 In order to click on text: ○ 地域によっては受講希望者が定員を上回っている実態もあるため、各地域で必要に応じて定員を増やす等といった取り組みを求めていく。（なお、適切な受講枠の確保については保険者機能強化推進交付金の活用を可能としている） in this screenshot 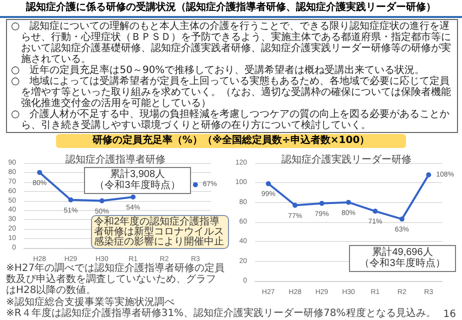, I will do `click(231, 92)`.